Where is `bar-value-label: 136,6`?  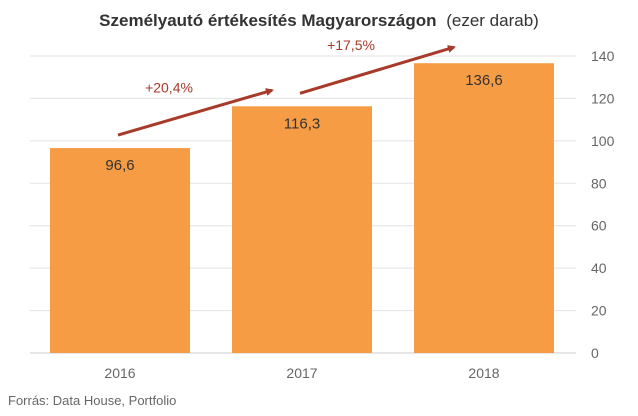 bar-value-label: 136,6 is located at coordinates (484, 80).